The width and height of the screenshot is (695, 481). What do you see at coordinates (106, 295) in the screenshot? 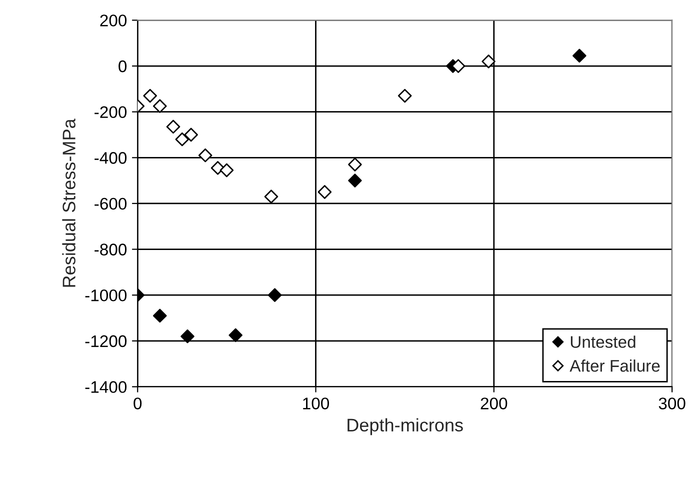
I see `y-tick-label: -1000` at bounding box center [106, 295].